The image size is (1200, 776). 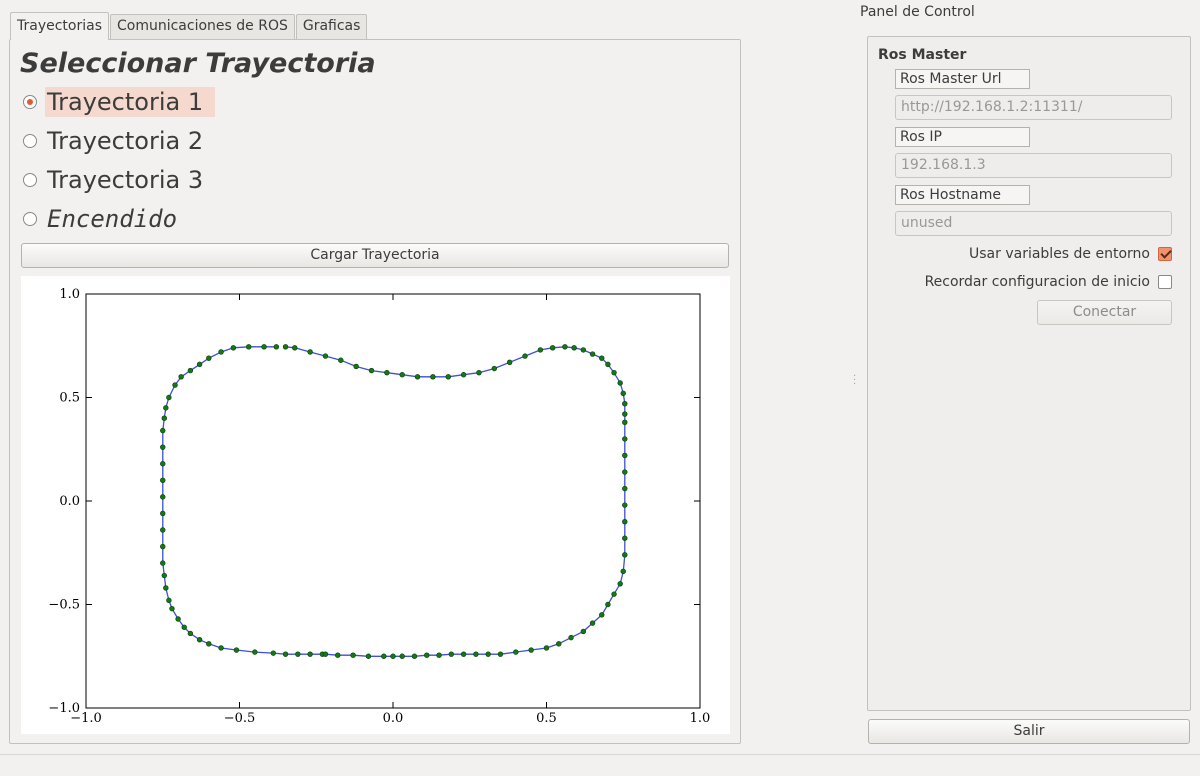 What do you see at coordinates (962, 137) in the screenshot?
I see `ros-ip-label: Ros IP` at bounding box center [962, 137].